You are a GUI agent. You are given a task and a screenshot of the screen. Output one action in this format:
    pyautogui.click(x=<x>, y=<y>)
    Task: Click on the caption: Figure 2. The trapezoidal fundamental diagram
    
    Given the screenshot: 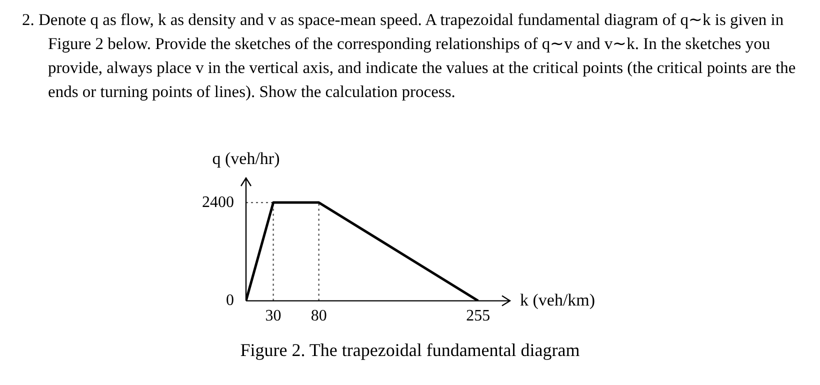 What is the action you would take?
    pyautogui.click(x=410, y=350)
    